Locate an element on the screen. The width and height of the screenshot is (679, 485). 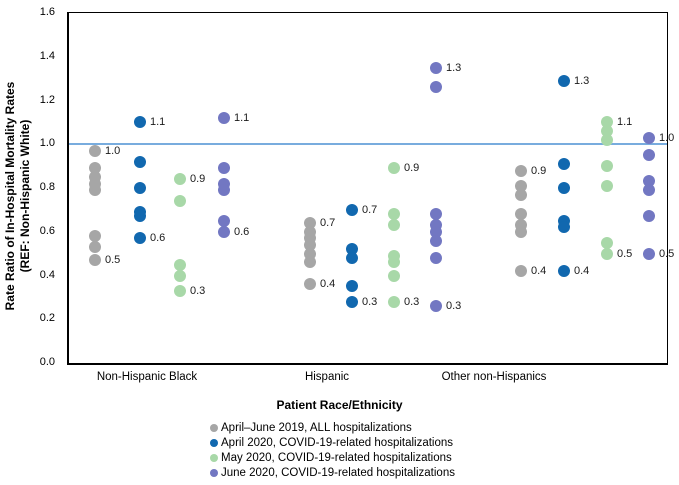
y-tick-label: 1.4 is located at coordinates (47, 55).